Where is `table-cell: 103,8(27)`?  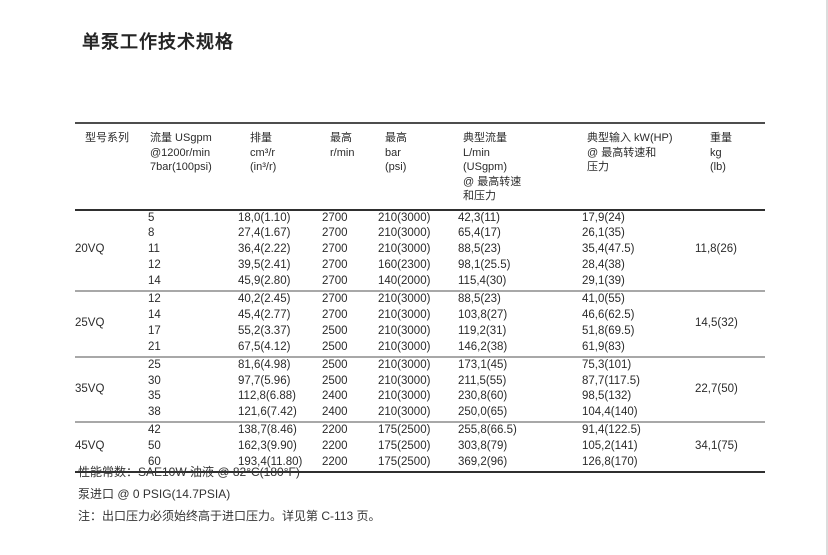
table-cell: 103,8(27) is located at coordinates (483, 314).